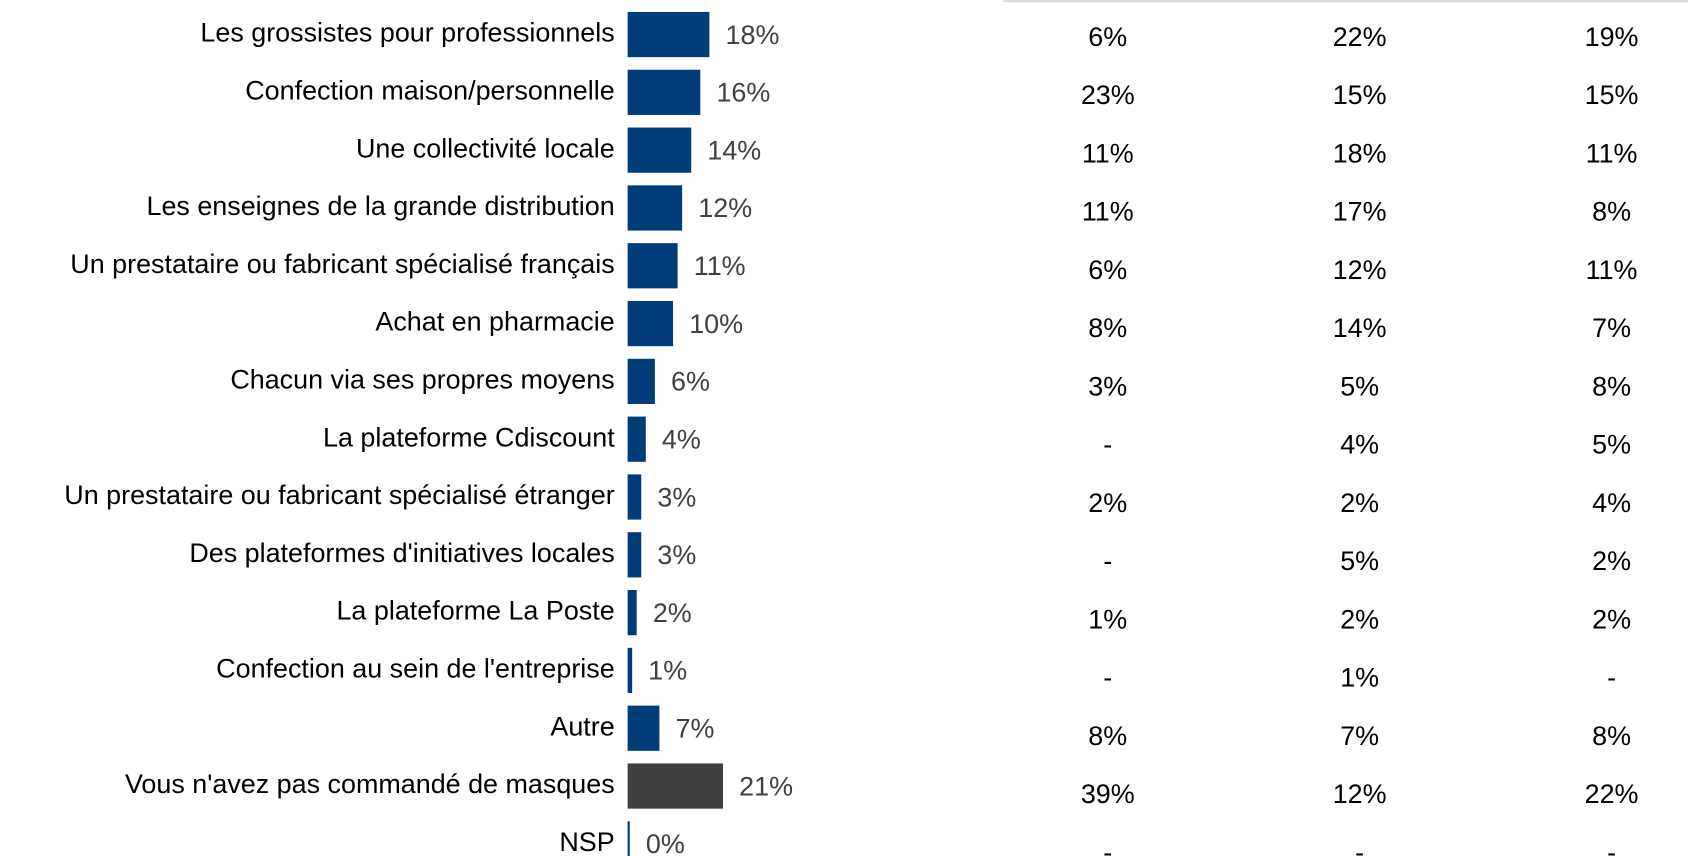  I want to click on value-label: 11%, so click(720, 266).